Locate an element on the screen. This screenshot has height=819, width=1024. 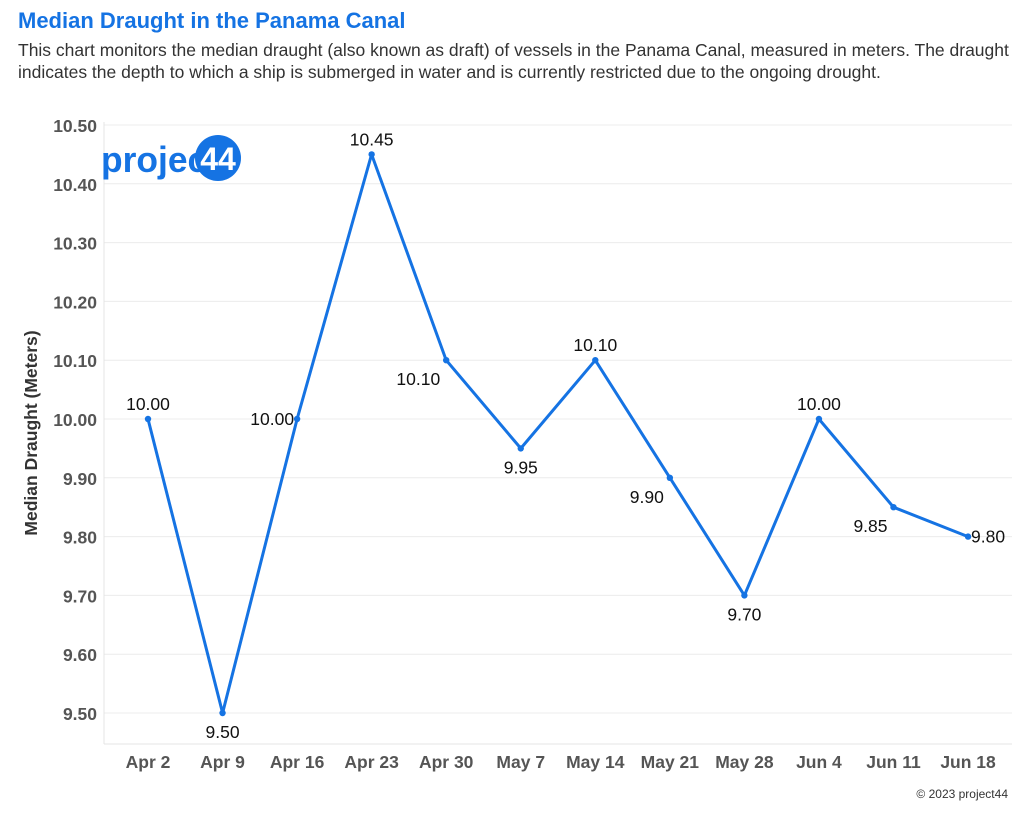
y-tick-label: 9.70 is located at coordinates (80, 596).